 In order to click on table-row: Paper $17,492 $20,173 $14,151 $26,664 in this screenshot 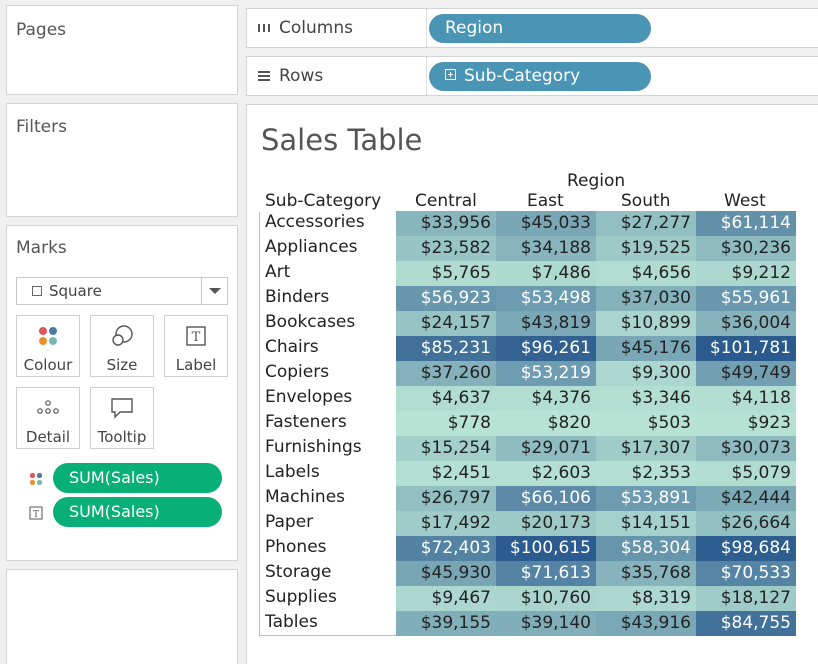, I will do `click(528, 523)`.